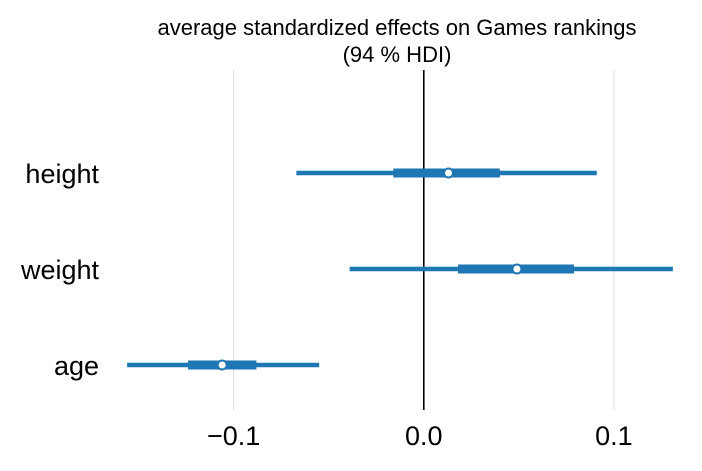 Image resolution: width=702 pixels, height=471 pixels. Describe the element at coordinates (76, 366) in the screenshot. I see `category-label-age: age` at that location.